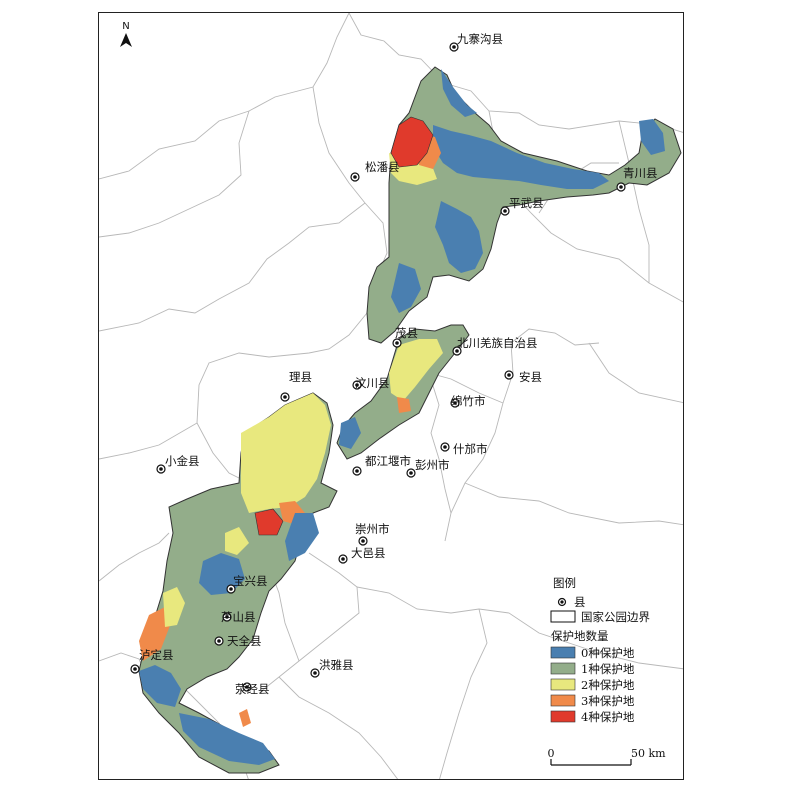 This screenshot has height=790, width=800. What do you see at coordinates (416, 370) in the screenshot?
I see `park-region-middle-class2` at bounding box center [416, 370].